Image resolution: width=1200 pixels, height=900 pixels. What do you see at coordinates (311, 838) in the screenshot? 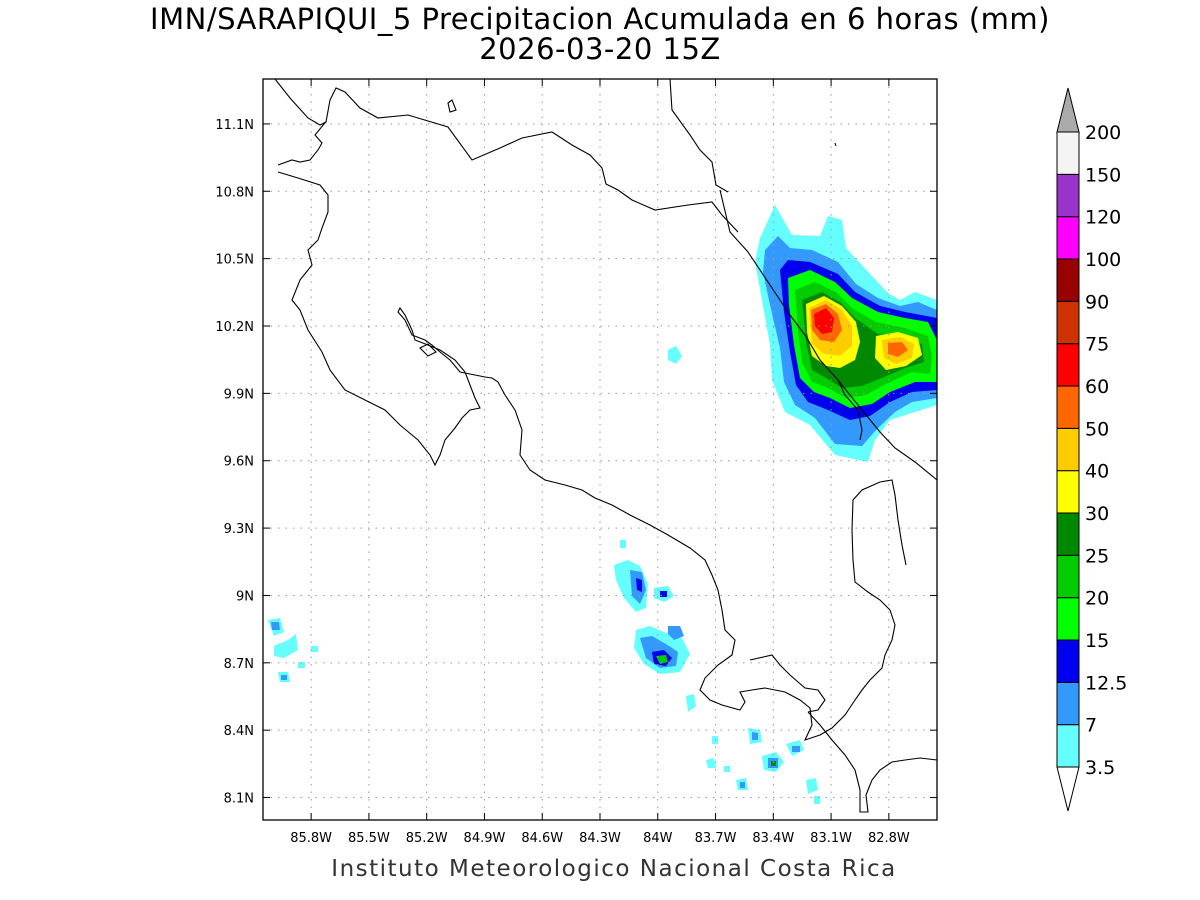
I see `lon-tick-label: 85.8W` at bounding box center [311, 838].